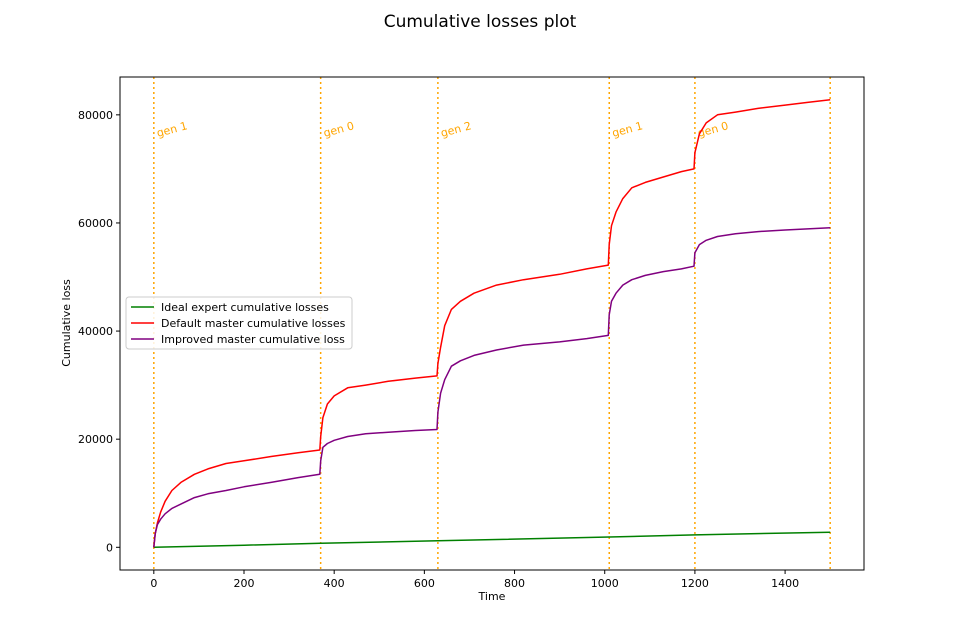 The height and width of the screenshot is (640, 960). Describe the element at coordinates (95, 439) in the screenshot. I see `y-tick-label: 20000` at that location.